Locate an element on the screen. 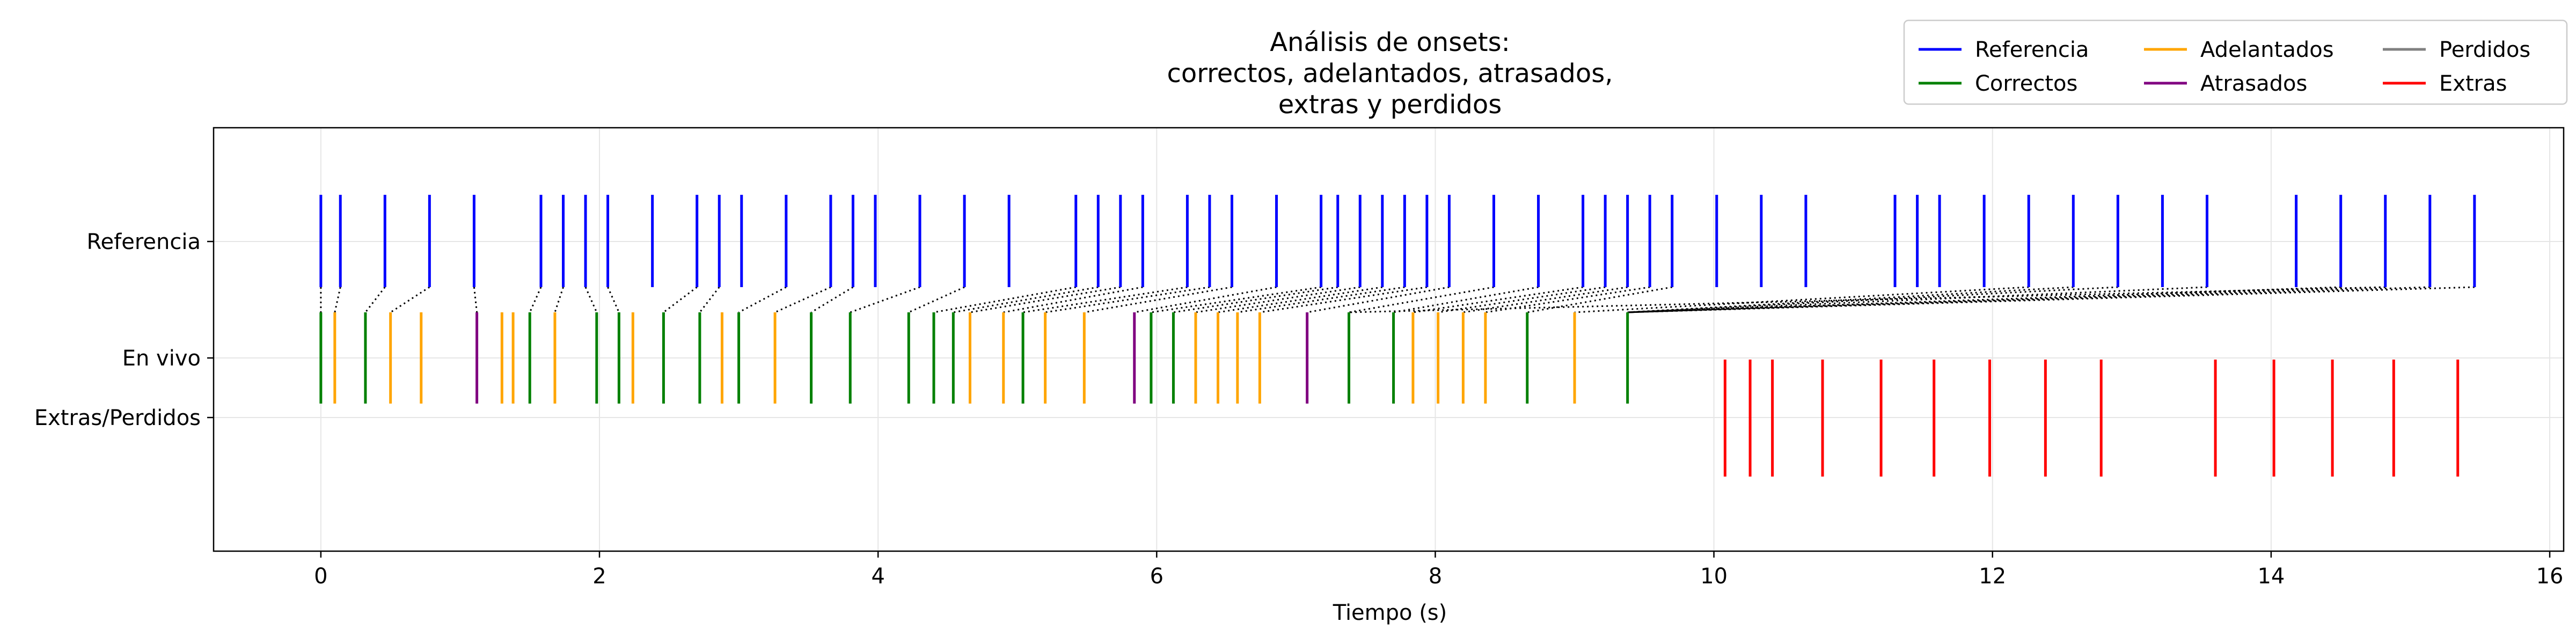 The width and height of the screenshot is (2576, 644). x-tick-label: 16 is located at coordinates (2550, 576).